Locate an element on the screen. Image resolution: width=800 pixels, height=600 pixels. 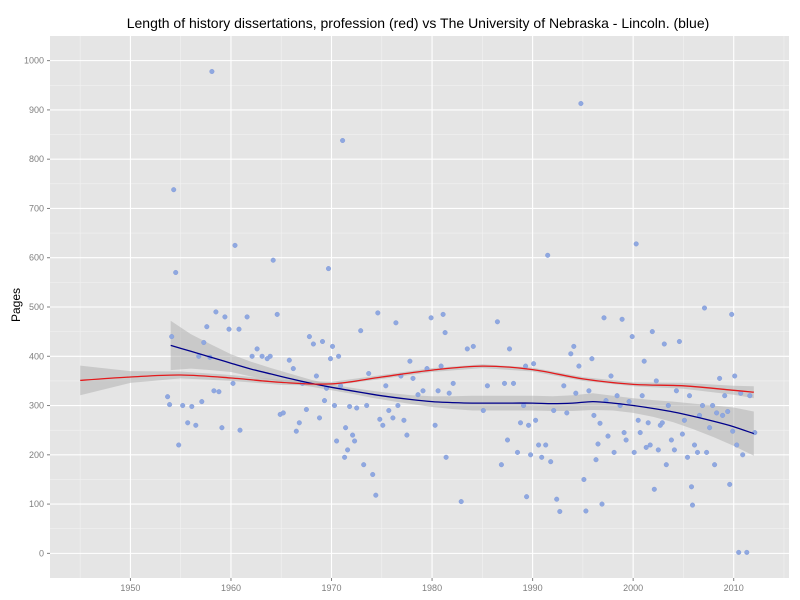
y-tick-label: 600 is located at coordinates (36, 258).